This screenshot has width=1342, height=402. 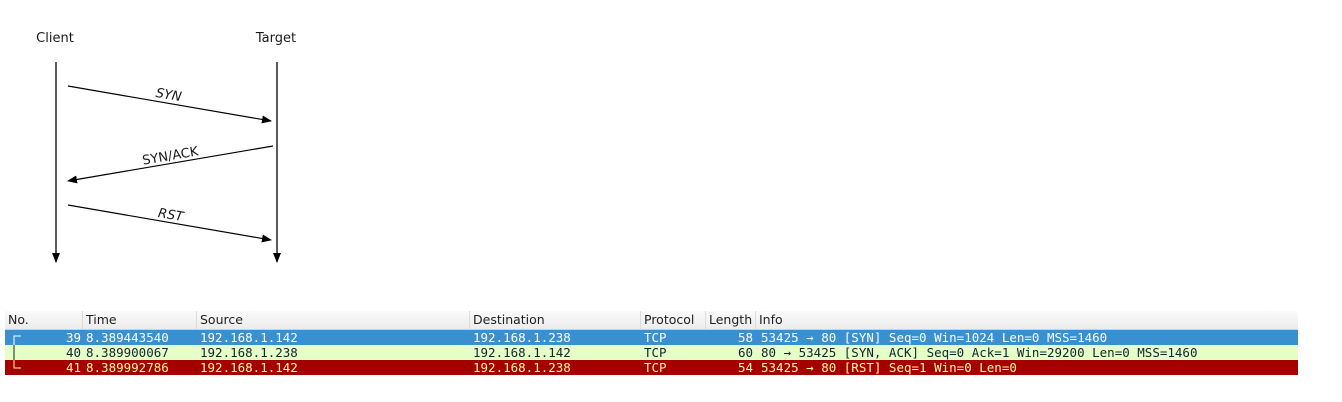 What do you see at coordinates (555, 320) in the screenshot?
I see `column-header-destination: Destination` at bounding box center [555, 320].